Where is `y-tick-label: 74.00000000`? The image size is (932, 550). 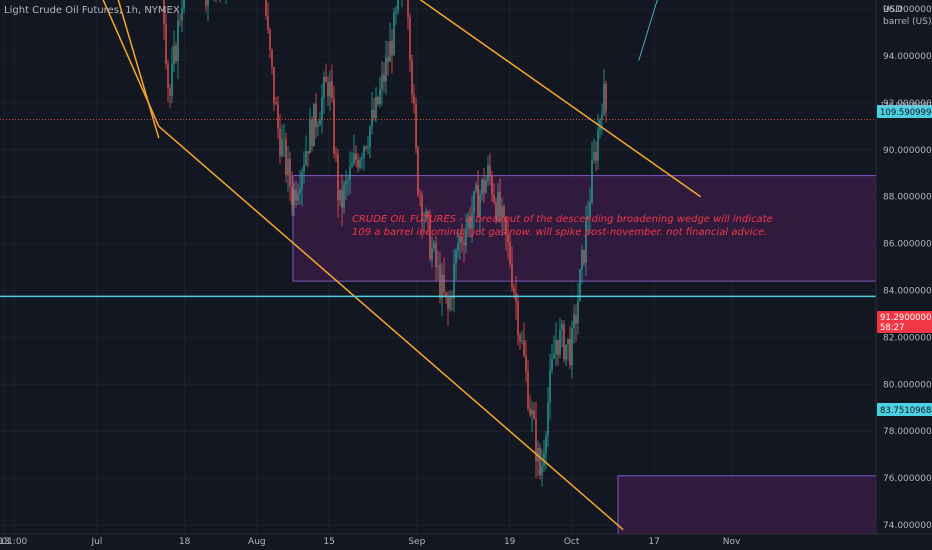
y-tick-label: 74.00000000 is located at coordinates (907, 526).